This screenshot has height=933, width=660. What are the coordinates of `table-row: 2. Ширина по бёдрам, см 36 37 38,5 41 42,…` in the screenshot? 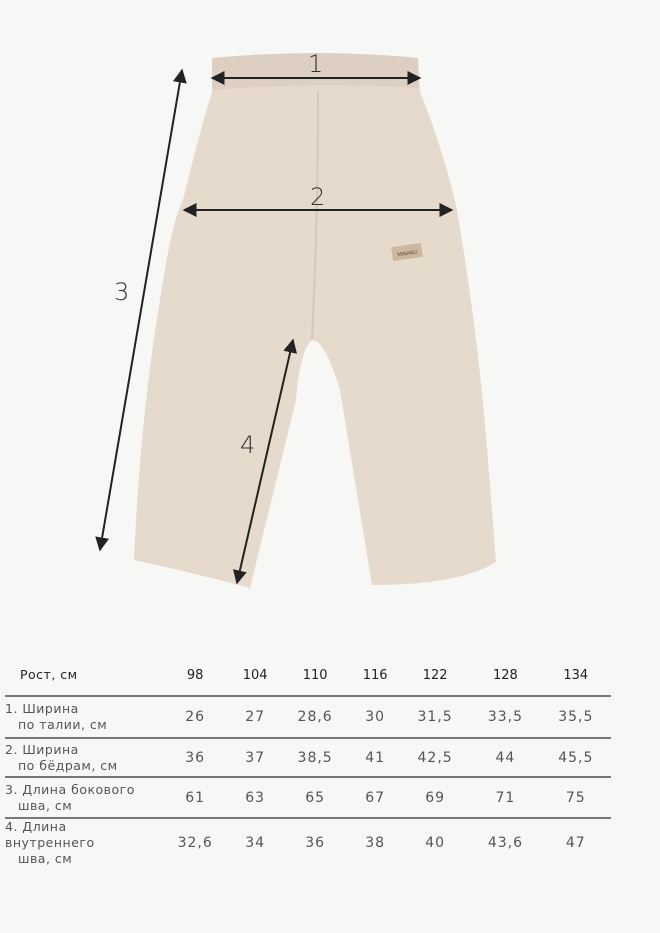 It's located at (308, 757).